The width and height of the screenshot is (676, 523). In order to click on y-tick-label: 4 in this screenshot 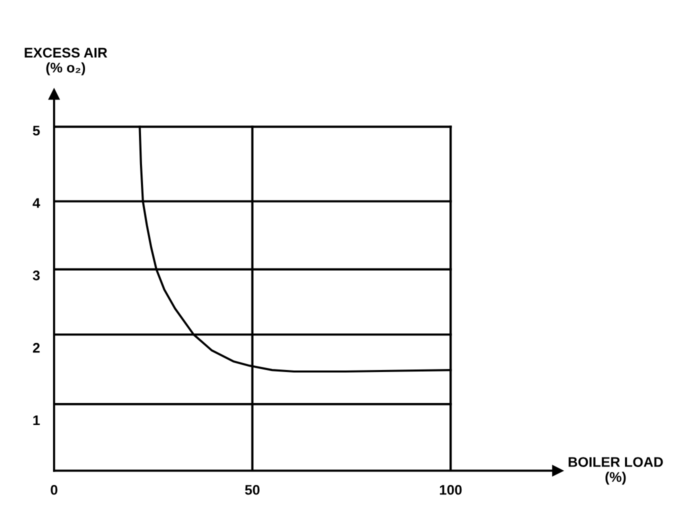, I will do `click(36, 203)`.